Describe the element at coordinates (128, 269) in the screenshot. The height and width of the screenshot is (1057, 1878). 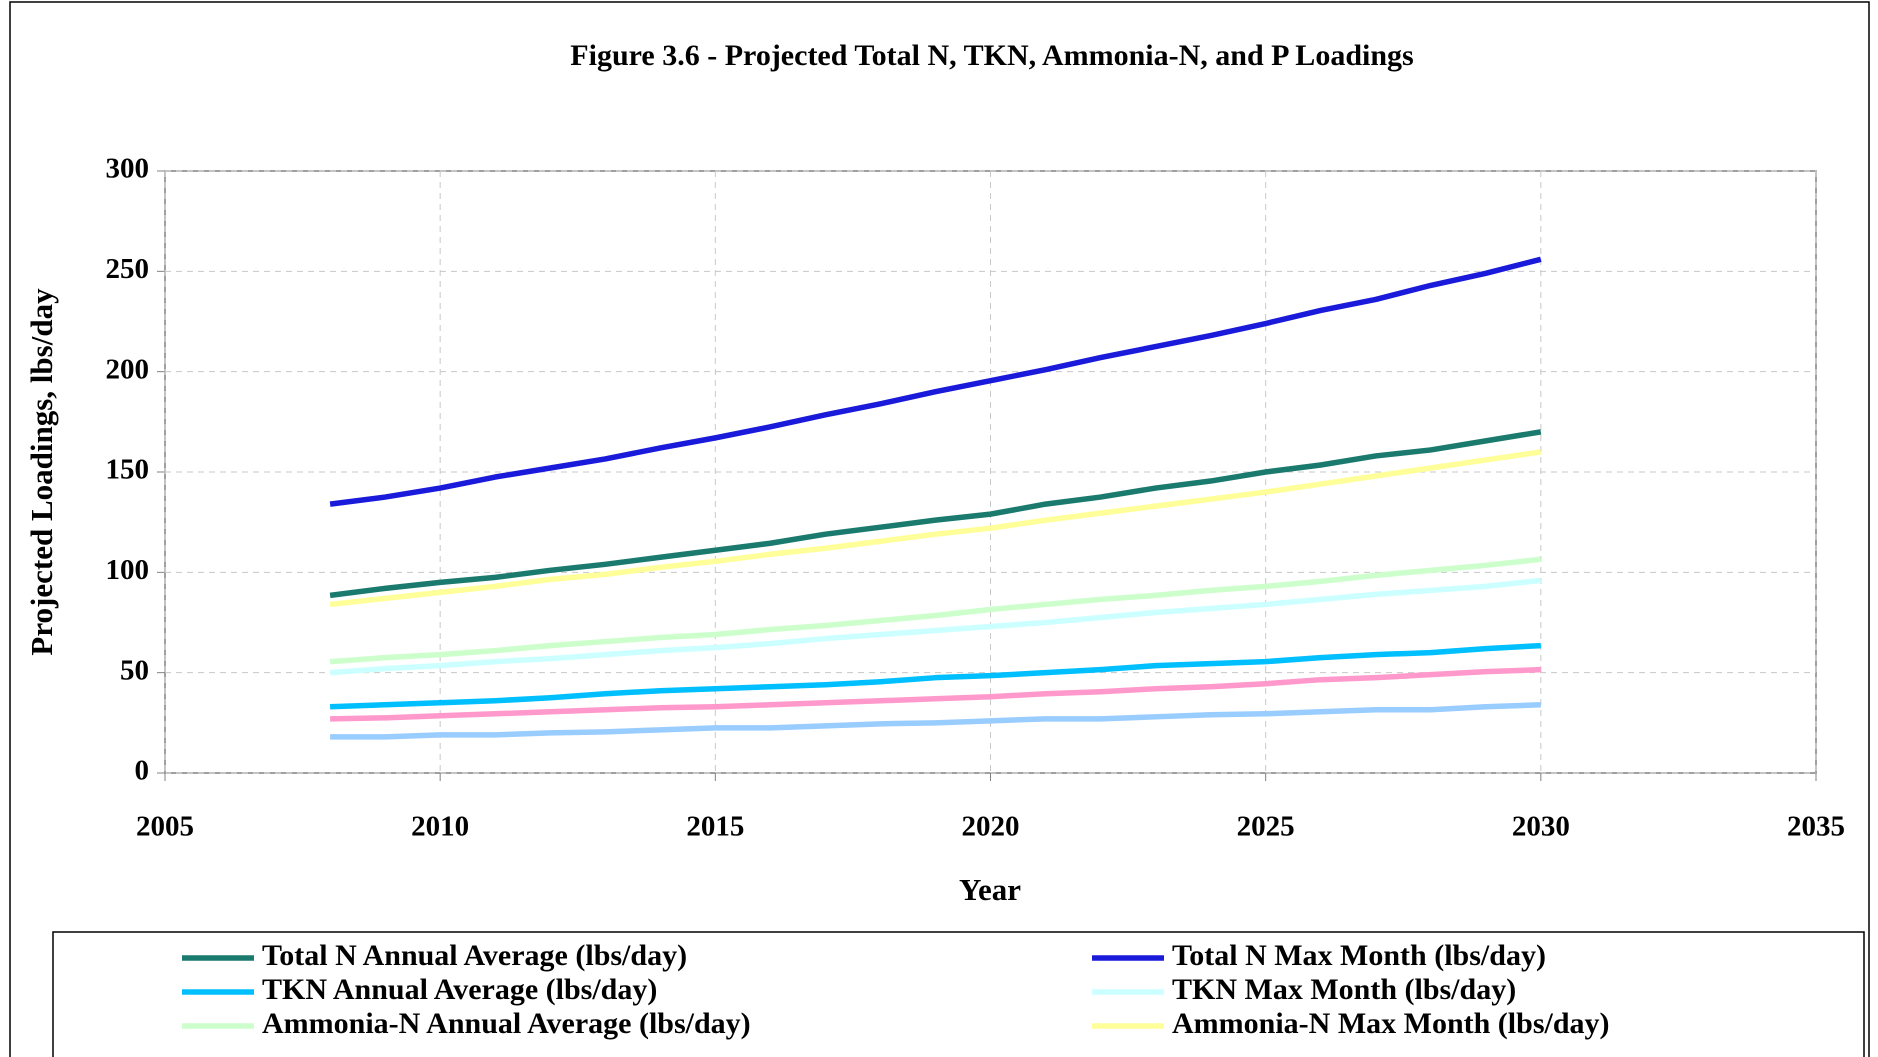
I see `y-tick-label: 250` at that location.